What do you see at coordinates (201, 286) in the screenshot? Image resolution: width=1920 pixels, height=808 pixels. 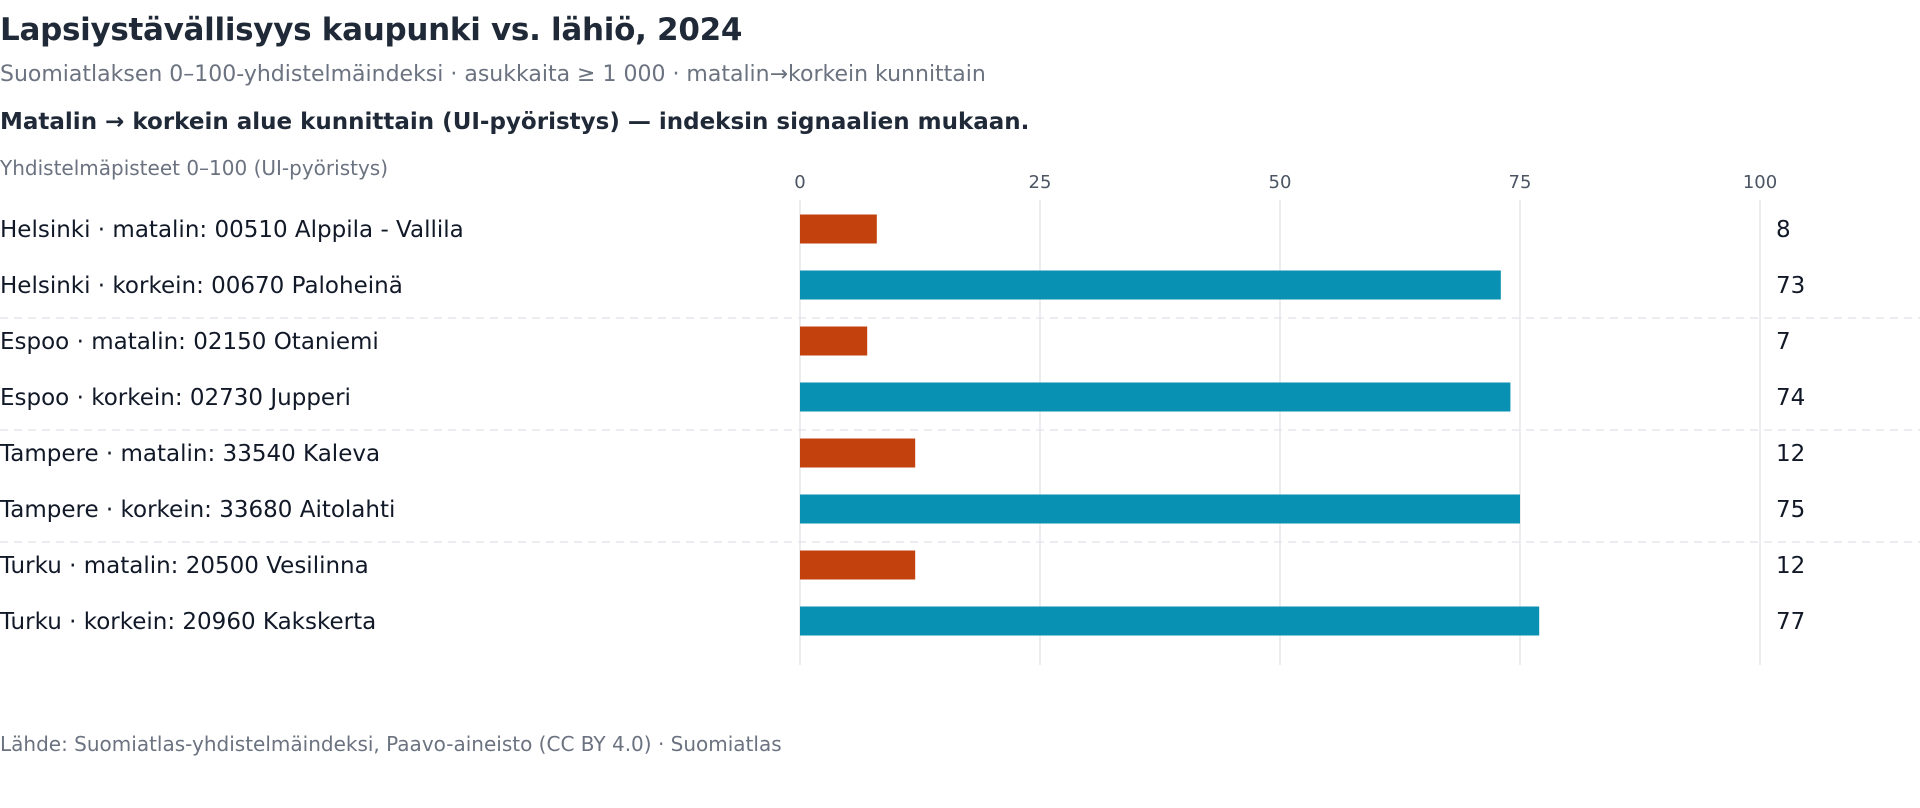 I see `category-label: Helsinki · korkein: 00670 Paloheinä` at bounding box center [201, 286].